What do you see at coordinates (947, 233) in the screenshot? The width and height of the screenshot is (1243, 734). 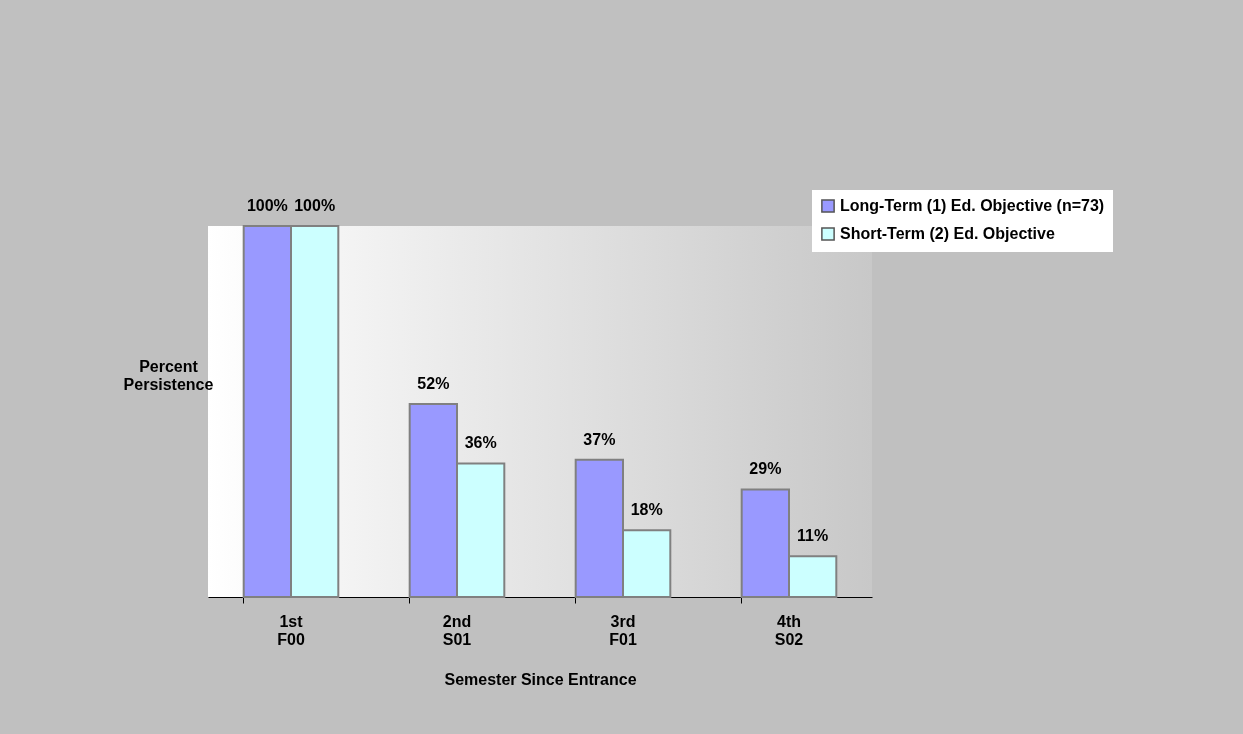 I see `legend-label: Short-Term (2) Ed. Objective` at bounding box center [947, 233].